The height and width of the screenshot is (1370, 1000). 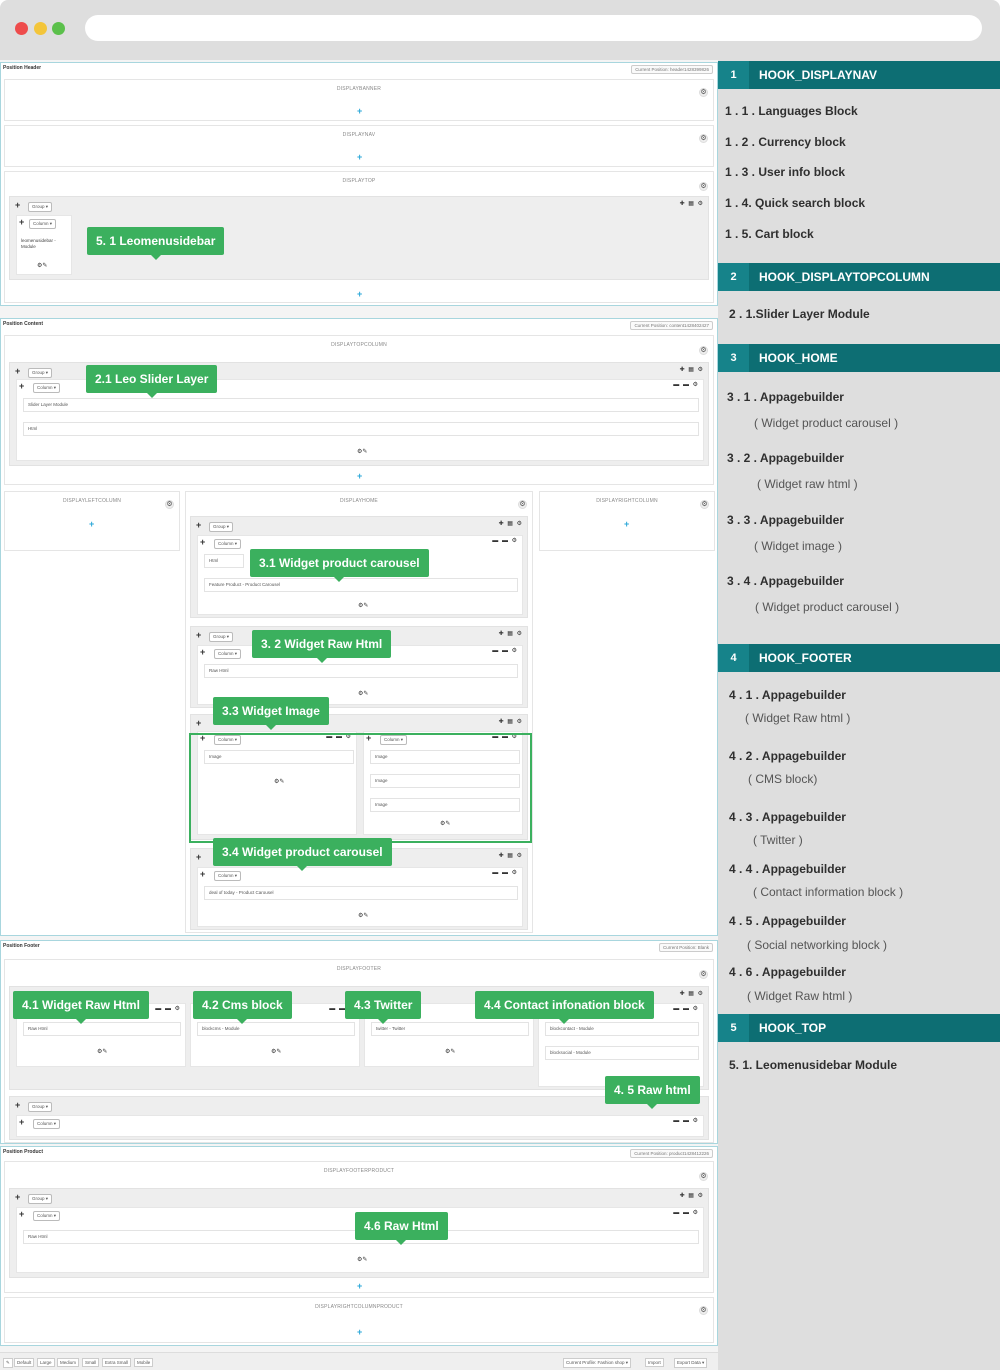 I want to click on device-default: Default, so click(x=24, y=1362).